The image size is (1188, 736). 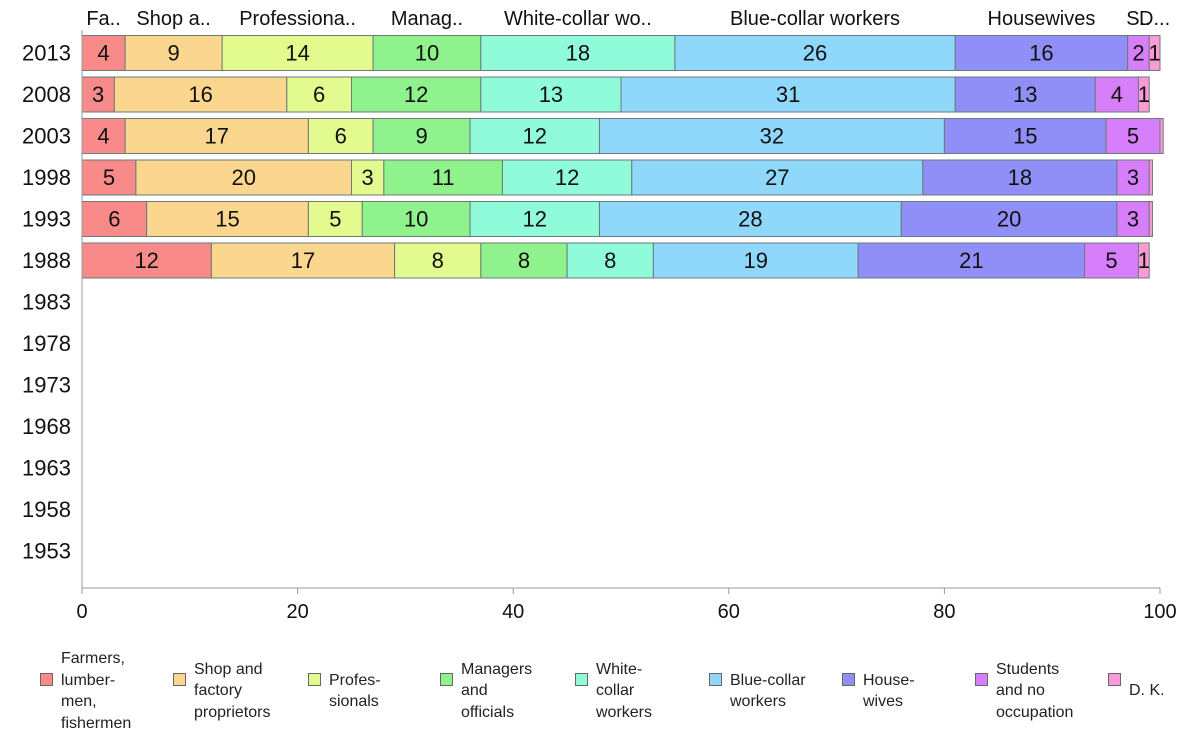 What do you see at coordinates (303, 260) in the screenshot?
I see `bar-value-label: 17` at bounding box center [303, 260].